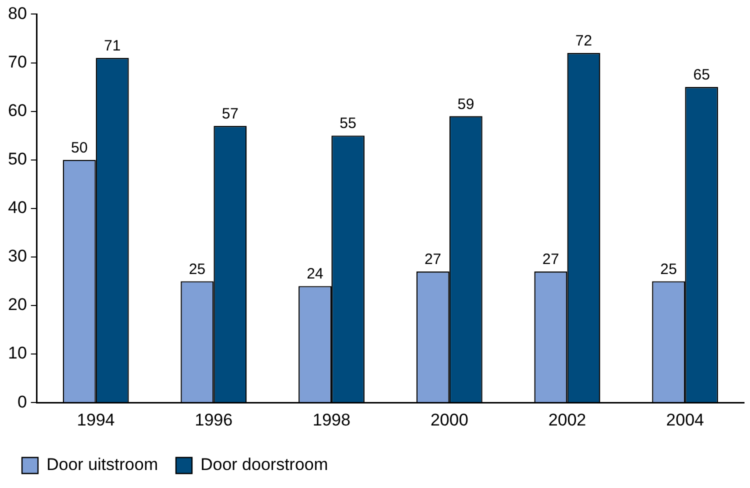 The width and height of the screenshot is (750, 488). What do you see at coordinates (22, 402) in the screenshot?
I see `y-tick-label: 0` at bounding box center [22, 402].